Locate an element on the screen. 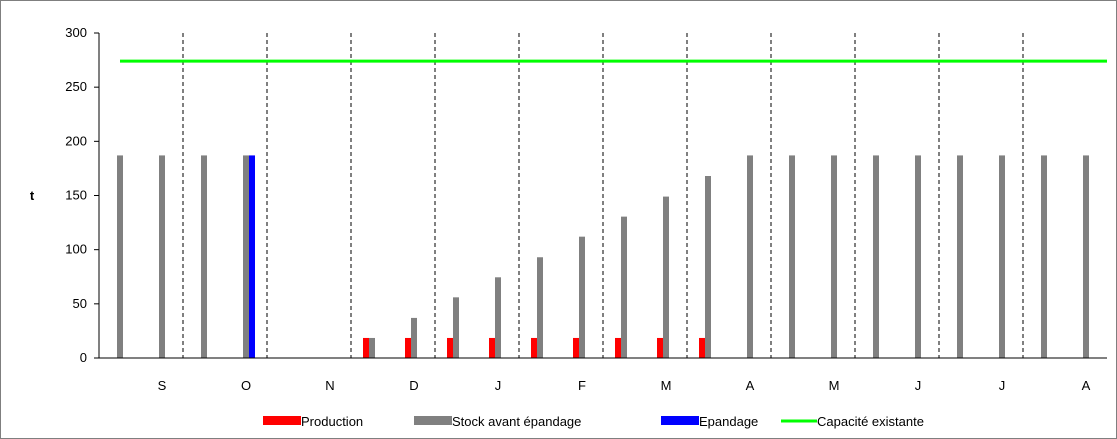 Image resolution: width=1117 pixels, height=439 pixels. y-tick-label: 150 is located at coordinates (76, 195).